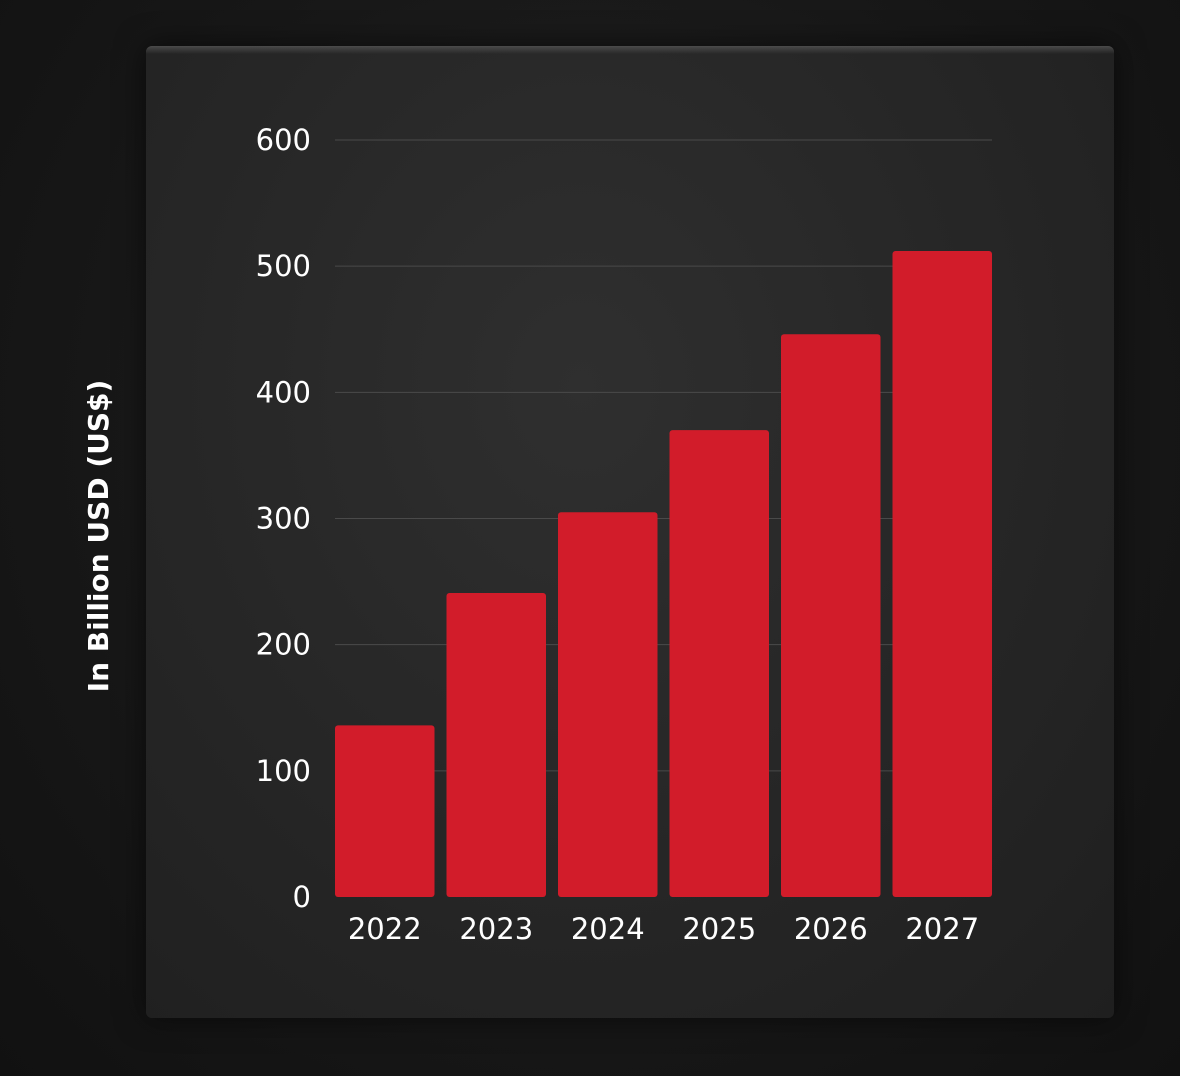  I want to click on x-tick-label: 2025, so click(719, 929).